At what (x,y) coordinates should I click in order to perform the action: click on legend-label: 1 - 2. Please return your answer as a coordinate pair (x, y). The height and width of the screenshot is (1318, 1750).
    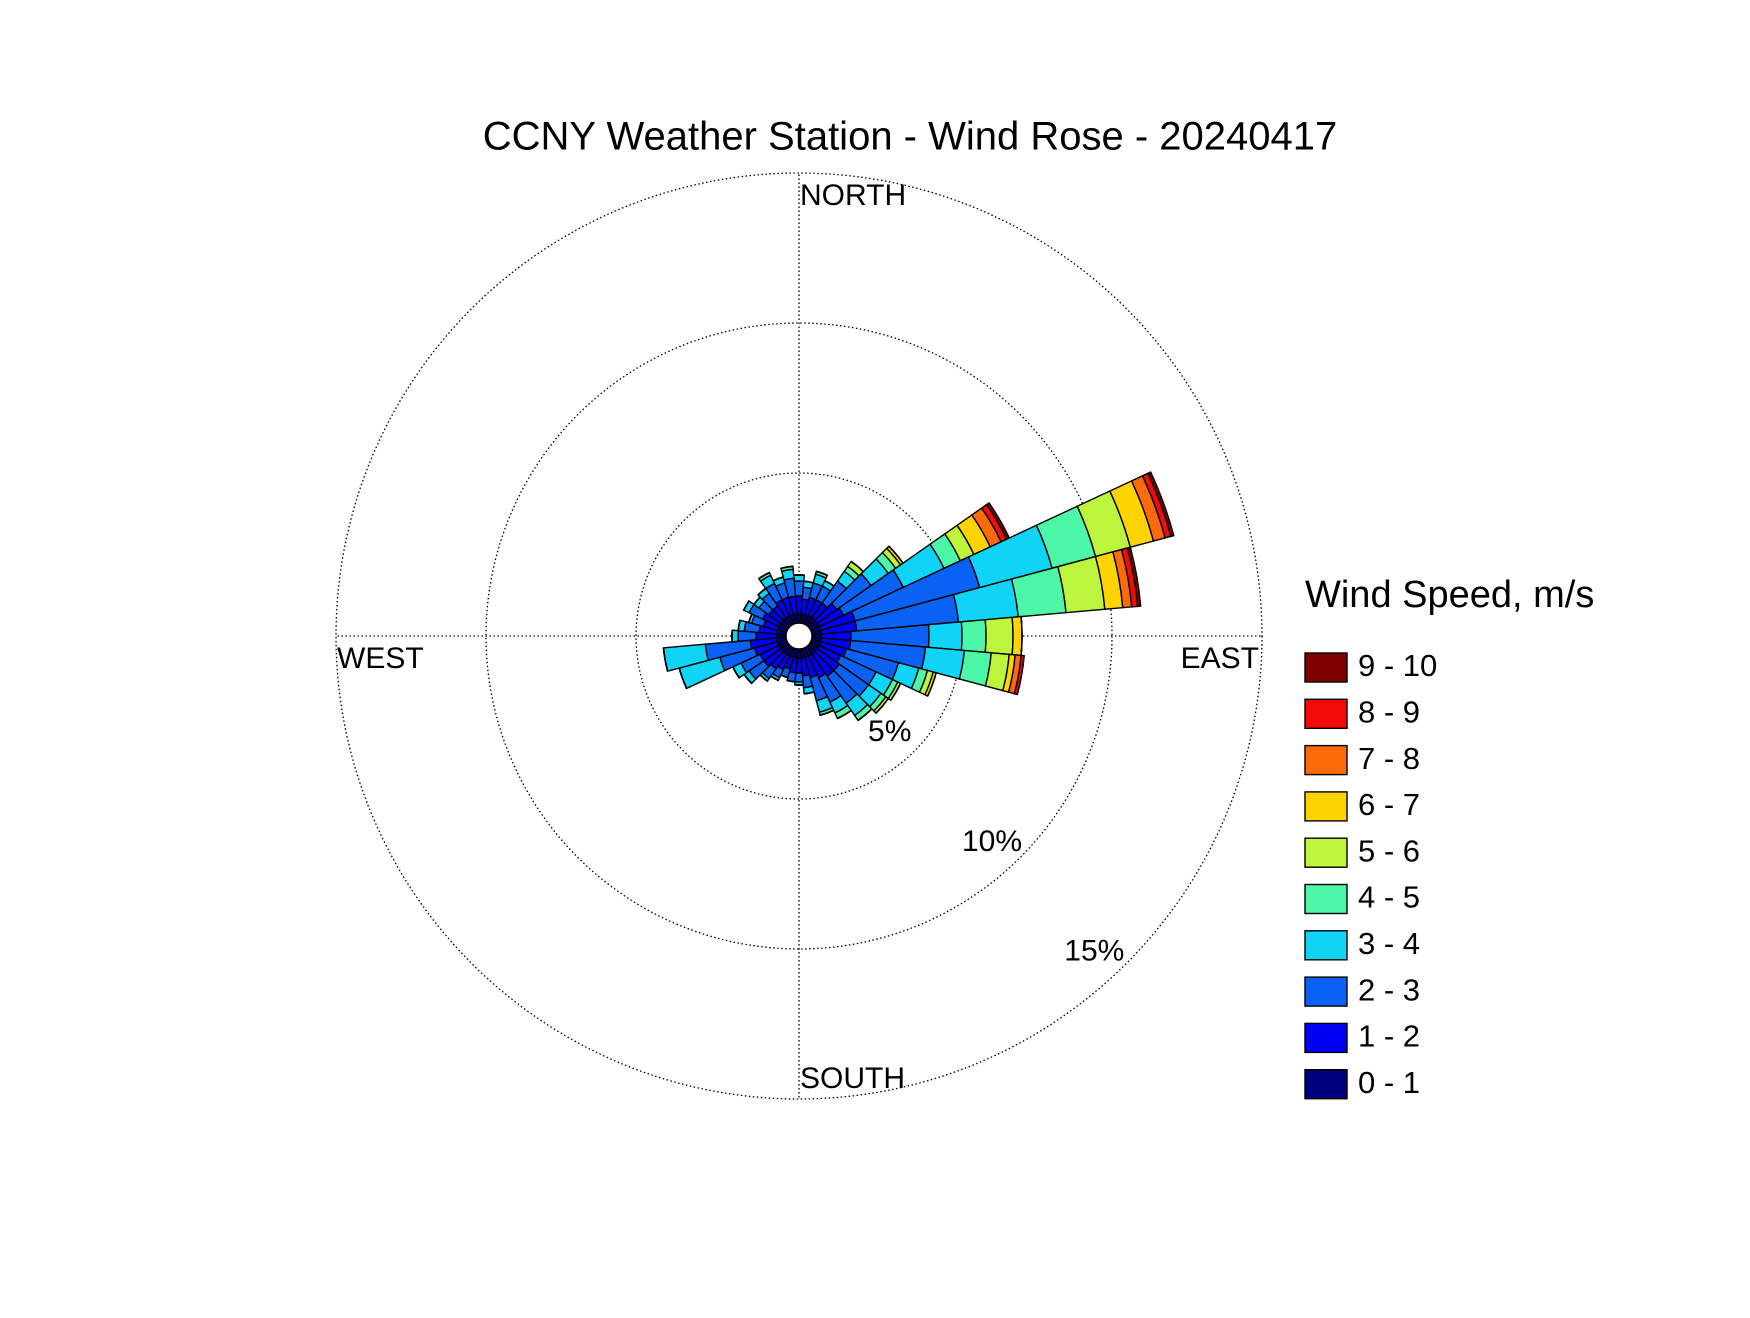
    Looking at the image, I should click on (1389, 1036).